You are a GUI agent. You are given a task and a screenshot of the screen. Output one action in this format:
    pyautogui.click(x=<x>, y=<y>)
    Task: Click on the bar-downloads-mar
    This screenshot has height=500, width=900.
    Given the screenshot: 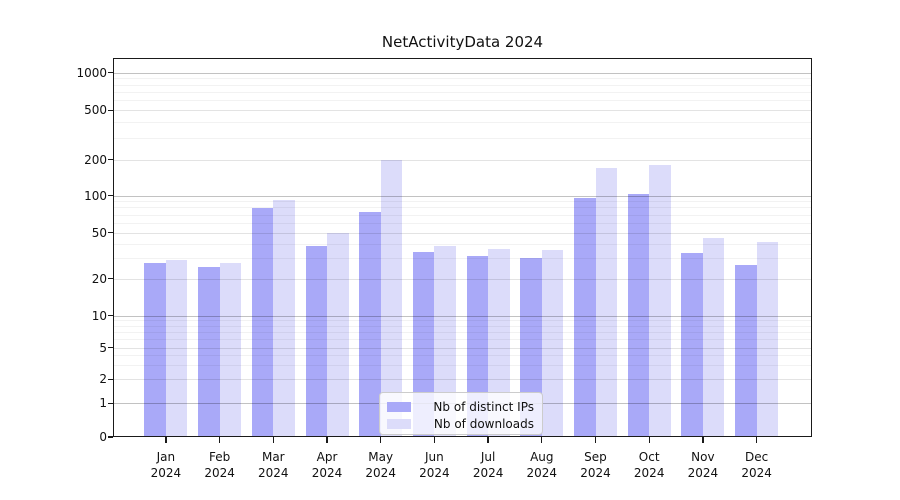 What is the action you would take?
    pyautogui.click(x=284, y=318)
    